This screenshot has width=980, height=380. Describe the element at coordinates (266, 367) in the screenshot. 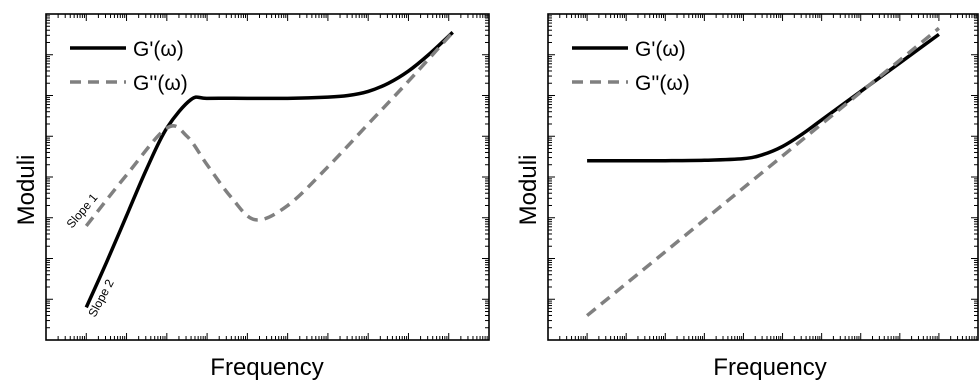

I see `left-x-axis-label: Frequency` at that location.